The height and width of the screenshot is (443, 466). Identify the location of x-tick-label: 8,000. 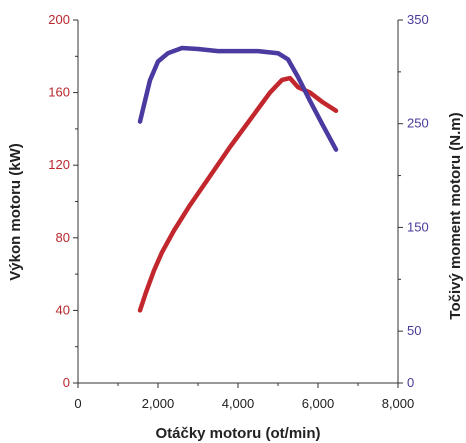
(398, 403).